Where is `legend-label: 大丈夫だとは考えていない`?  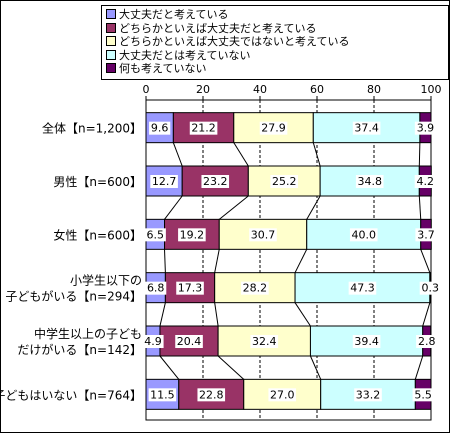 legend-label: 大丈夫だとは考えていない is located at coordinates (185, 55).